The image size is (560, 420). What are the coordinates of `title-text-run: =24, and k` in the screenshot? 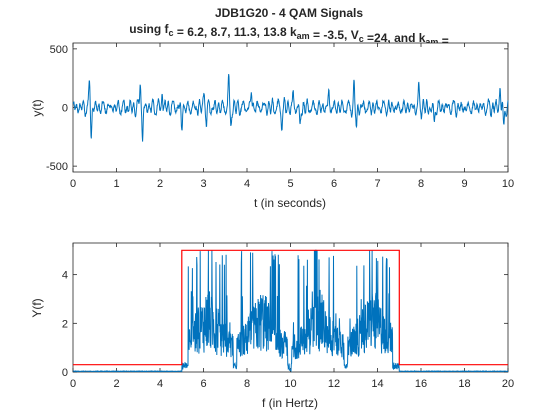 It's located at (395, 38).